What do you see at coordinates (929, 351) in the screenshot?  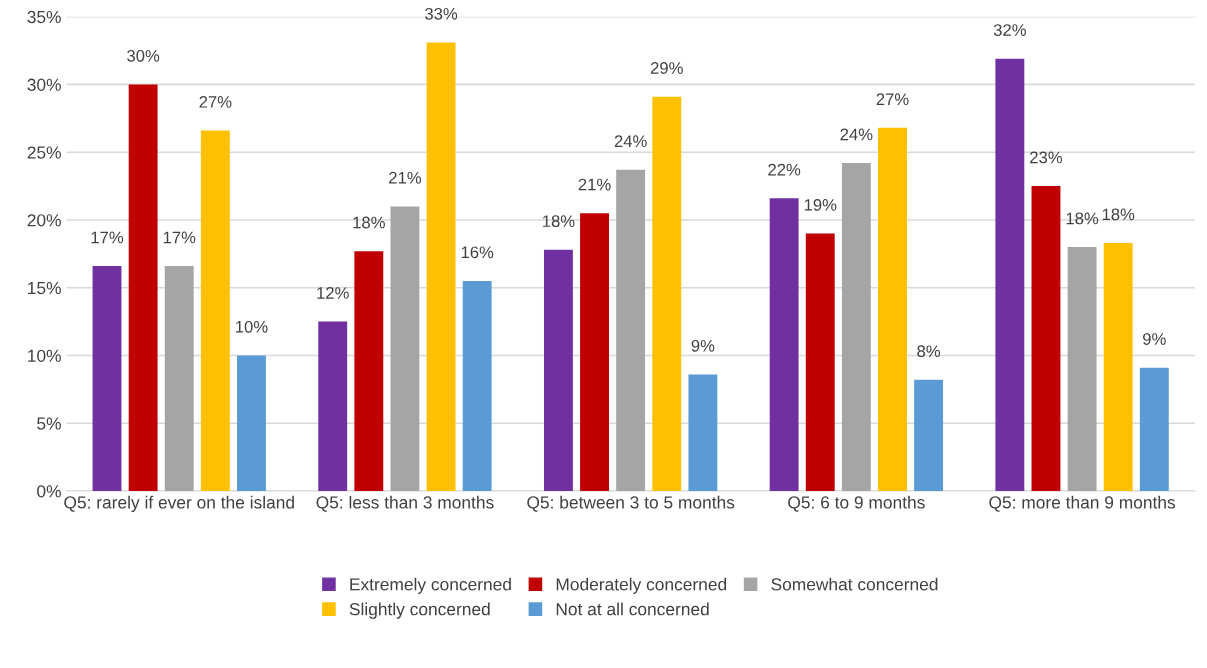 I see `data-label: 8%` at bounding box center [929, 351].